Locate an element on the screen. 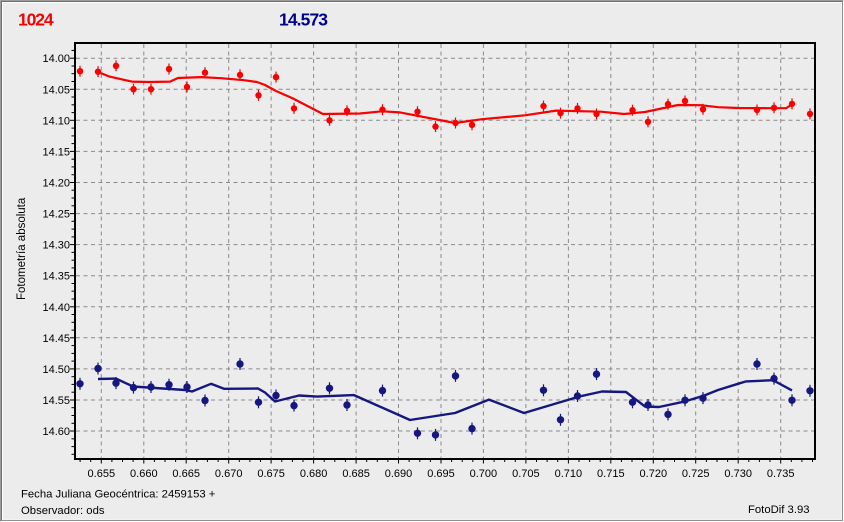 The height and width of the screenshot is (522, 844). svg-text: 0.705 is located at coordinates (526, 474).